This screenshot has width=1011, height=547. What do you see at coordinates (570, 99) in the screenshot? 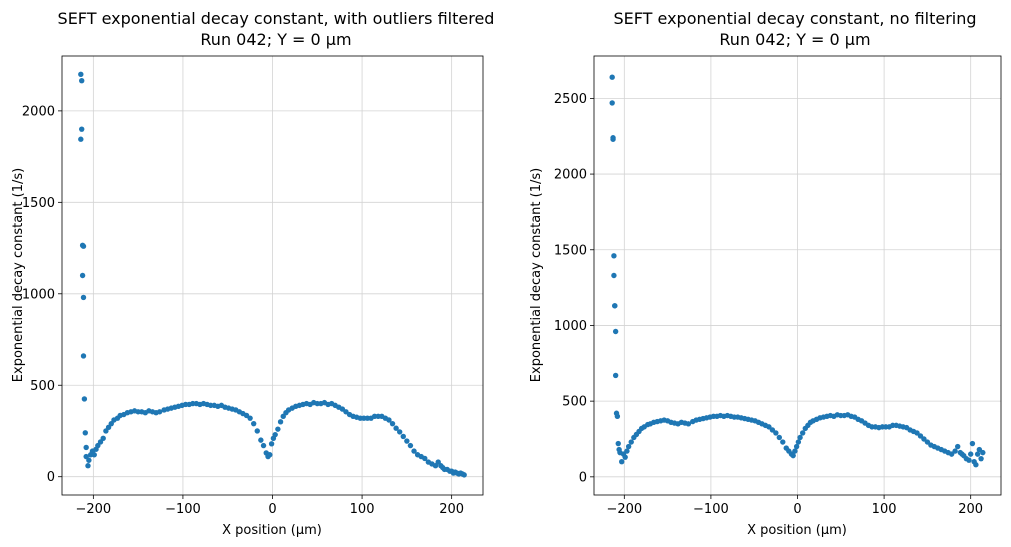
I see `y-tick-label: 2500` at bounding box center [570, 99].